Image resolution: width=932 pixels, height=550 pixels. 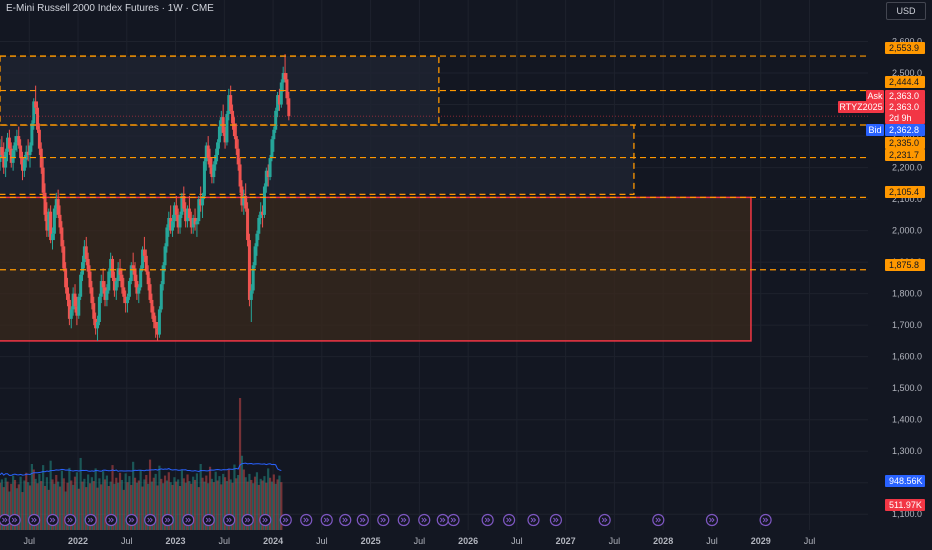 What do you see at coordinates (906, 11) in the screenshot?
I see `currency-button: USD` at bounding box center [906, 11].